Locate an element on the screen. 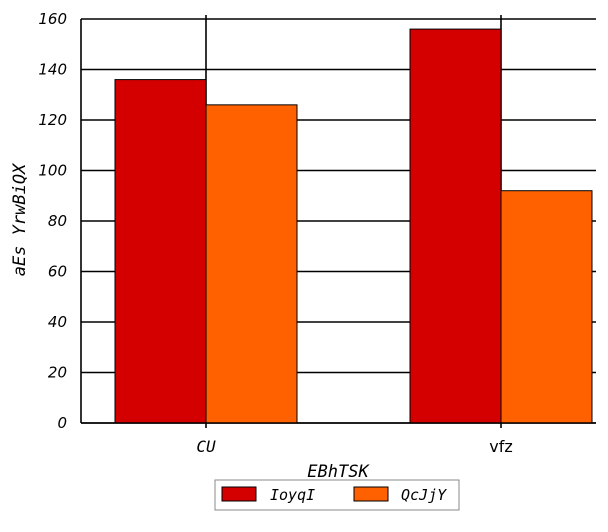  bar-IoyqI-CU is located at coordinates (160, 251).